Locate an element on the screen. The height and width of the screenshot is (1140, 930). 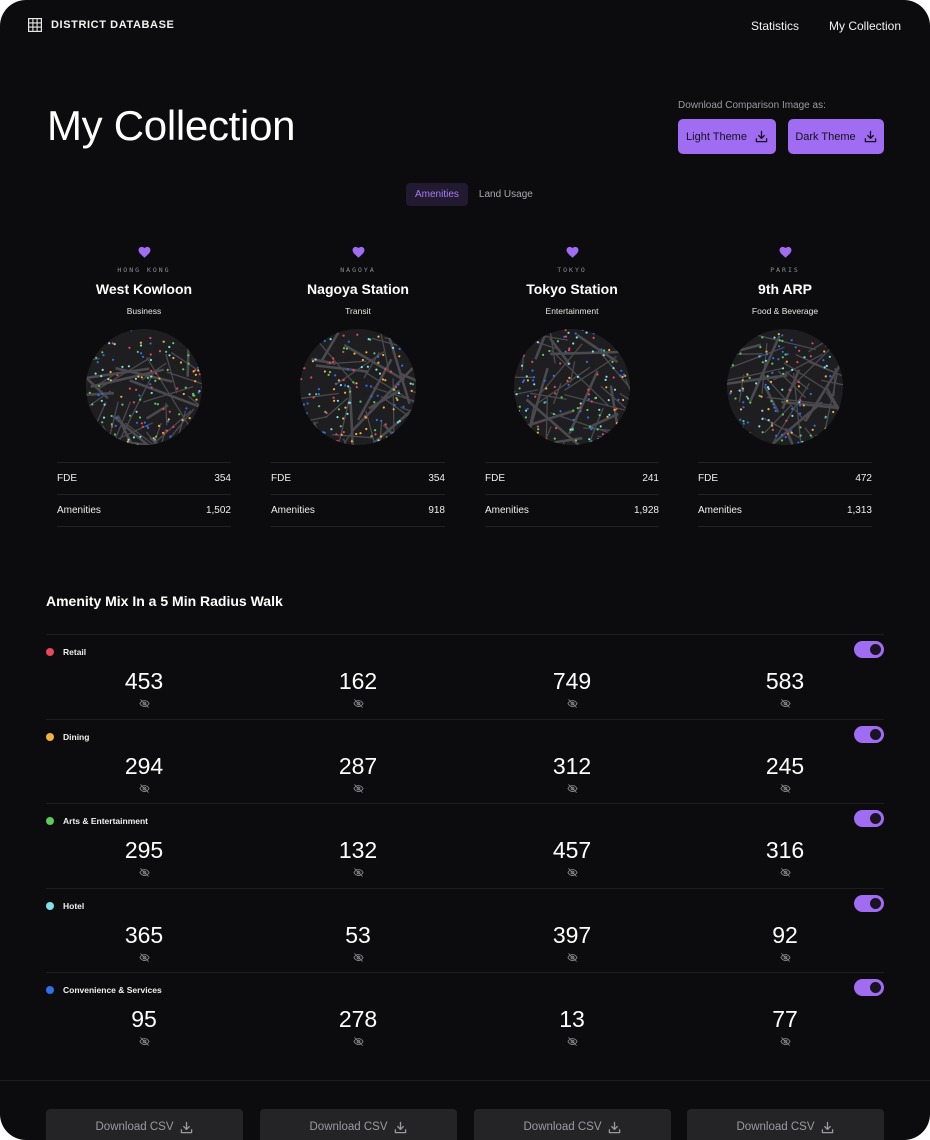
amenity-row: Hotel 365 53 397 92 is located at coordinates (465, 929).